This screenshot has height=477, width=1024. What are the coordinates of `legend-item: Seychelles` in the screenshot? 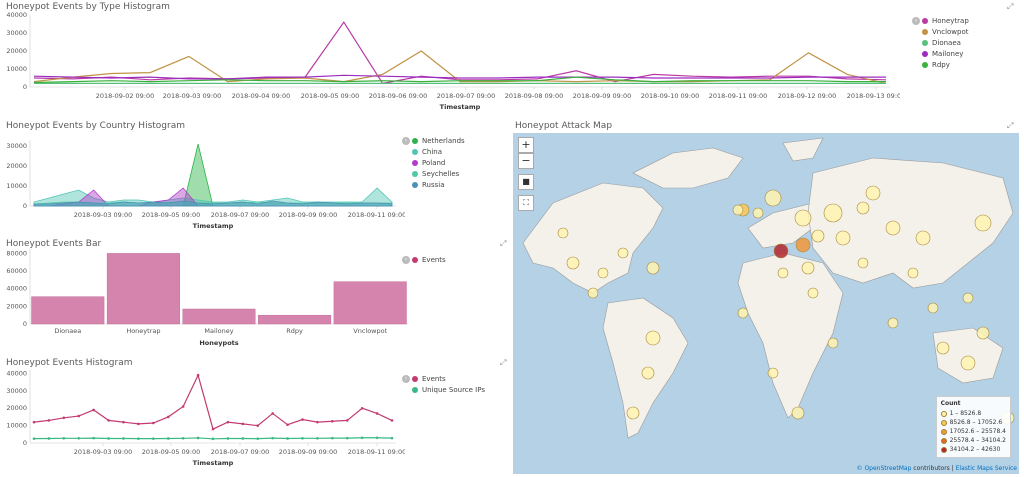 It's located at (438, 173).